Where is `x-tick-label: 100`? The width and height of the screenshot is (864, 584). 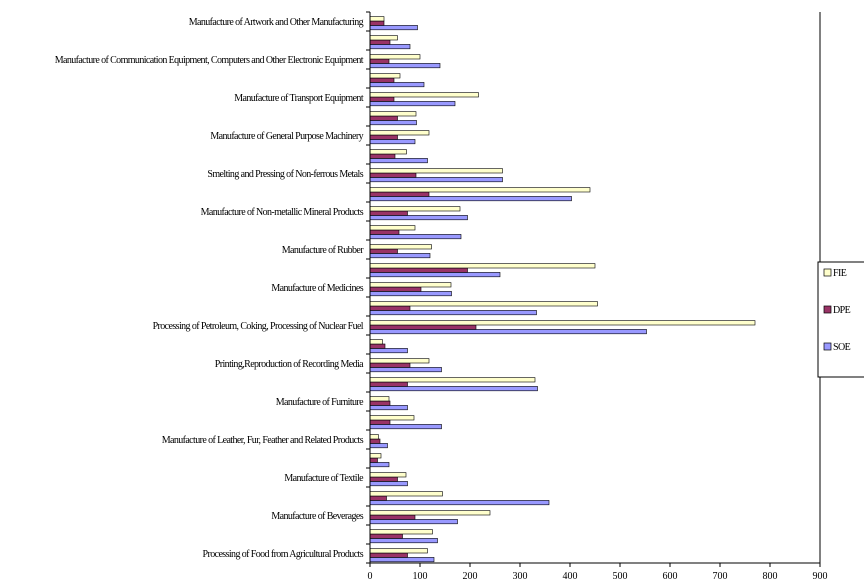 x-tick-label: 100 is located at coordinates (420, 576).